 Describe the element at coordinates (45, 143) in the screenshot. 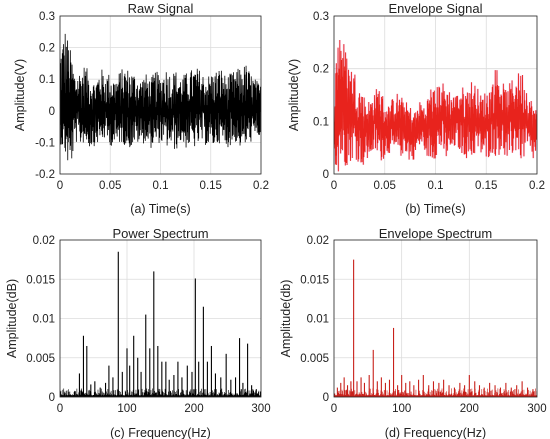

I see `y-tick-label: -0.1` at that location.